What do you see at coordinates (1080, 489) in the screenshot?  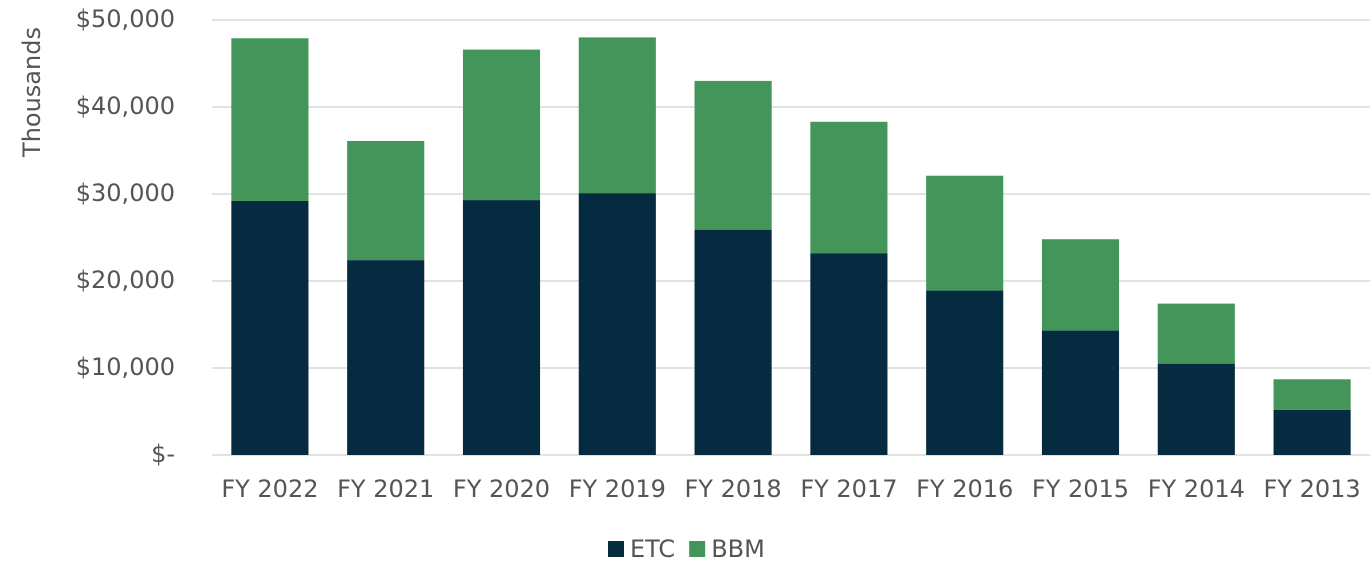 I see `x-tick-label: FY 2015` at bounding box center [1080, 489].